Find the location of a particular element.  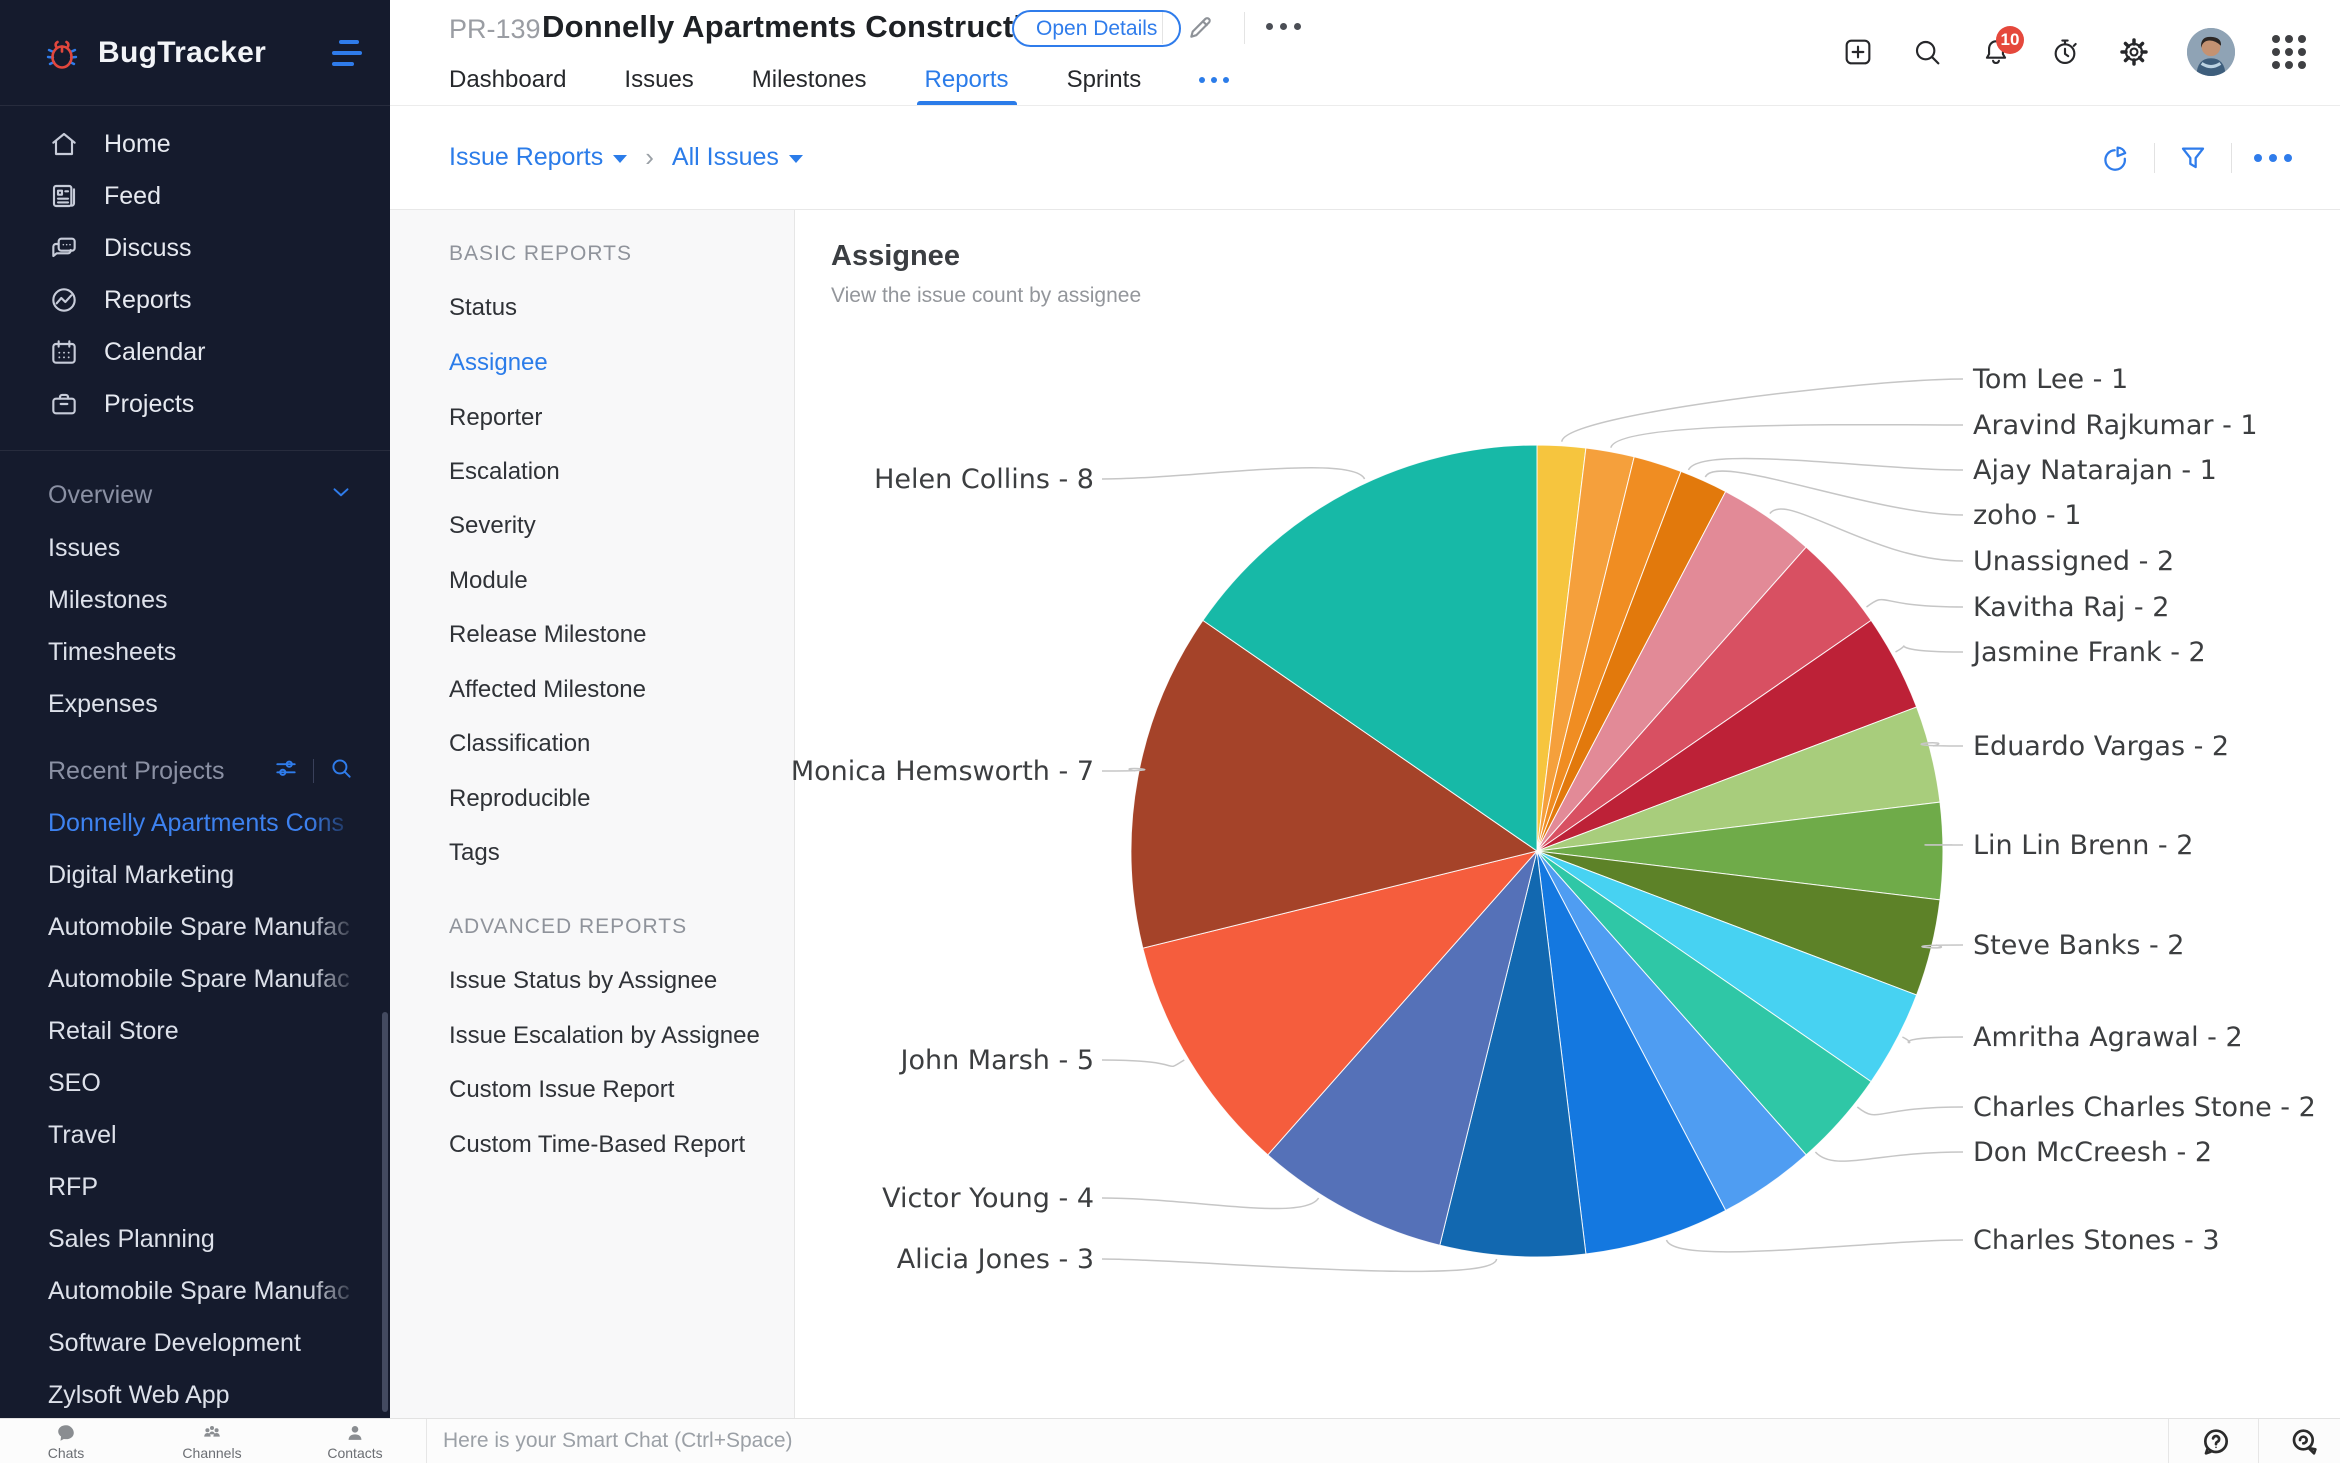

report-item-assignee: Assignee is located at coordinates (498, 362).